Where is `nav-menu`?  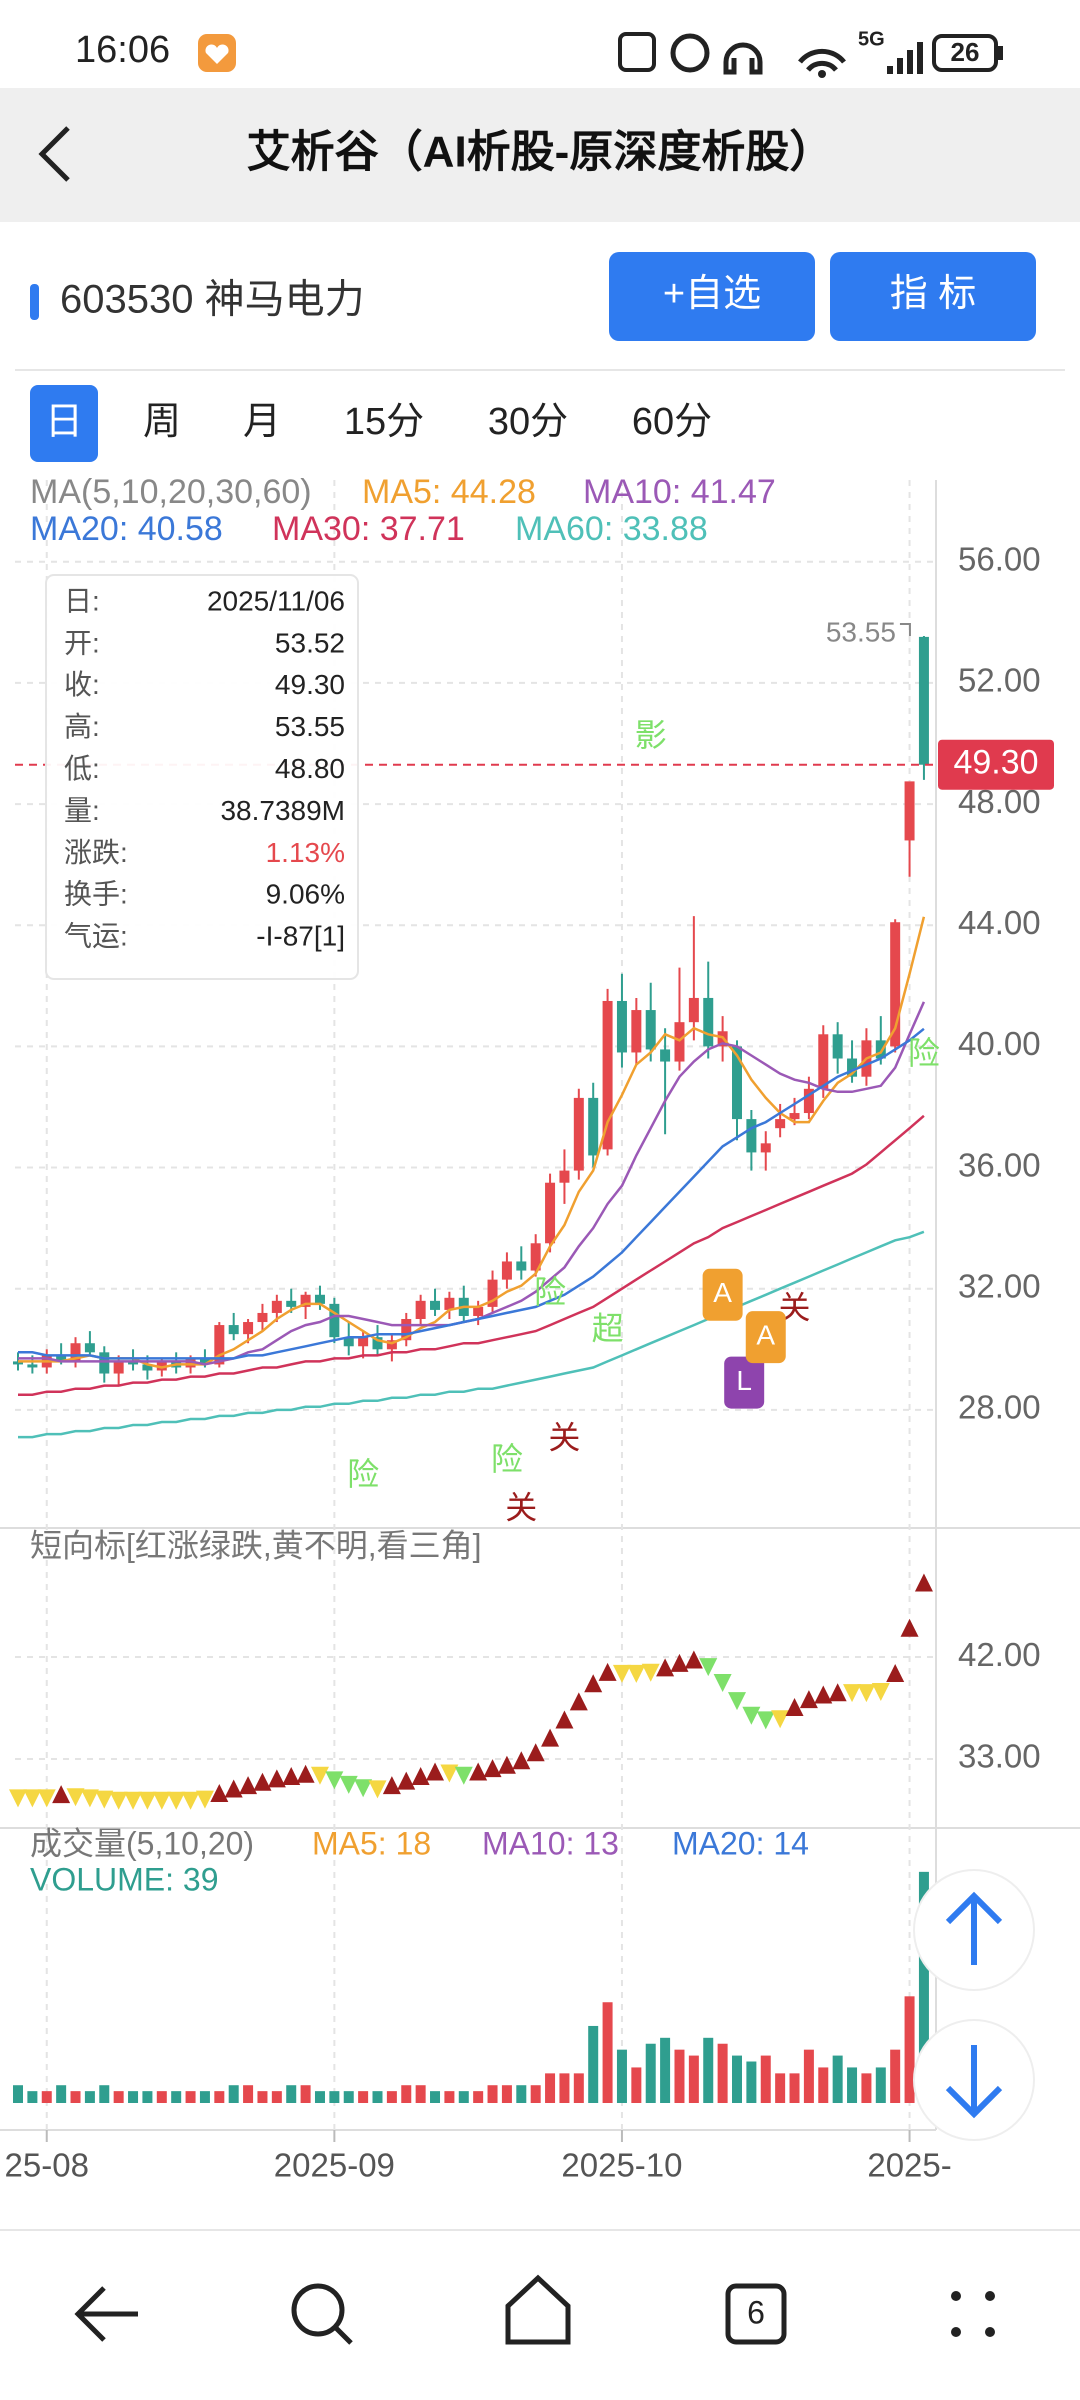 nav-menu is located at coordinates (973, 2314).